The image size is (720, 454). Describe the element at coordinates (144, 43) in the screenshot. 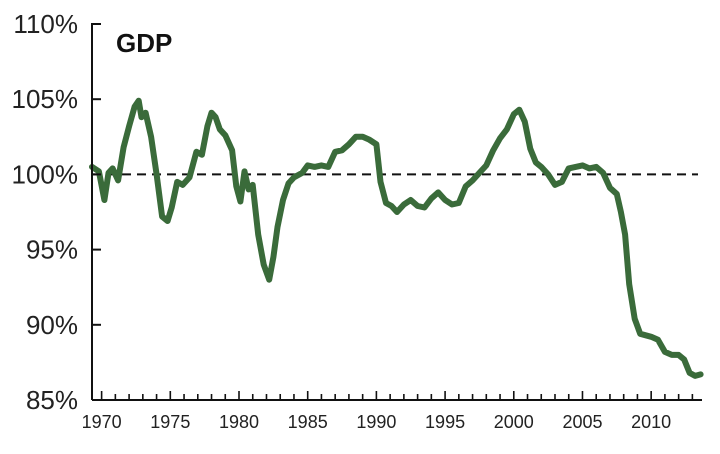

I see `chart-title: GDP` at that location.